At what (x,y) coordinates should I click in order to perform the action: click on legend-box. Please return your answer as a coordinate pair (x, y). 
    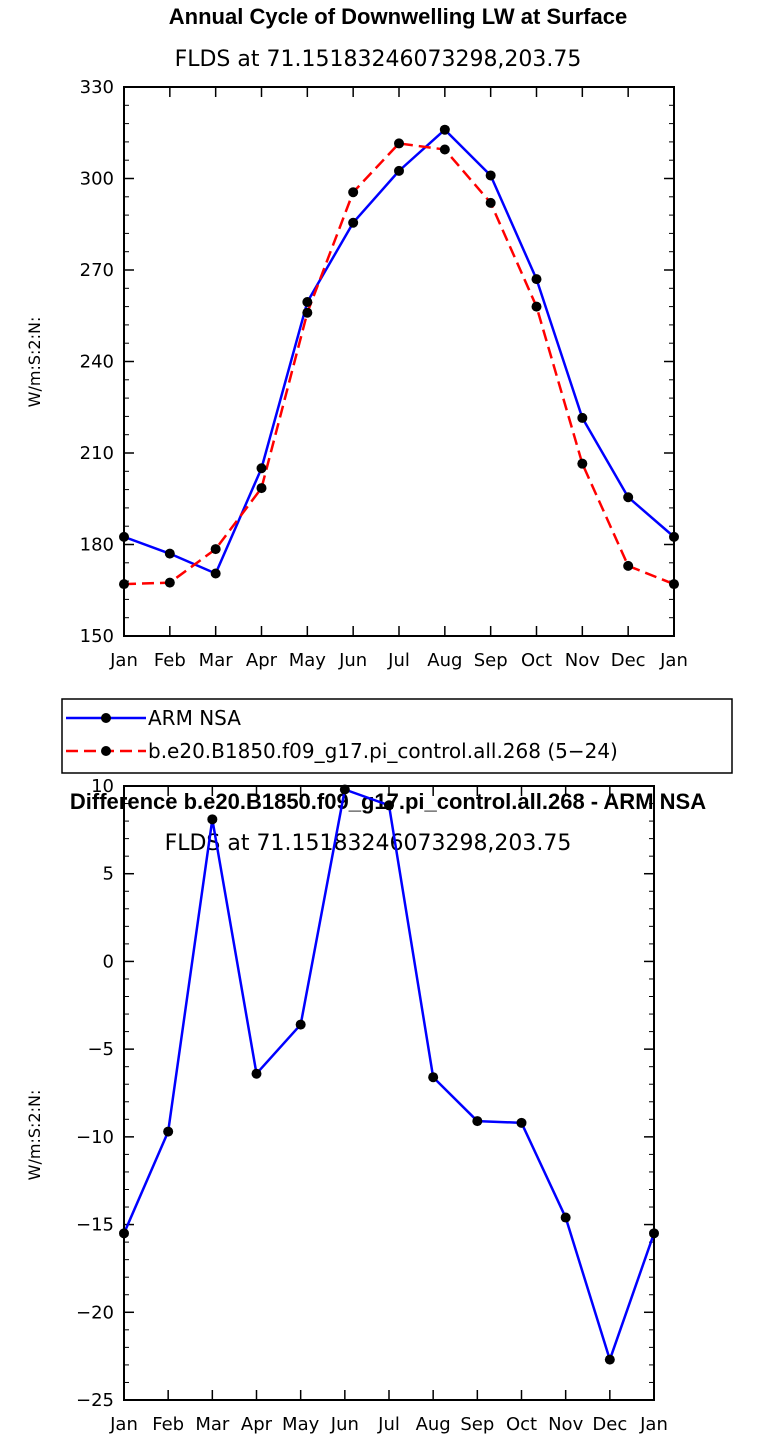
    Looking at the image, I should click on (397, 736).